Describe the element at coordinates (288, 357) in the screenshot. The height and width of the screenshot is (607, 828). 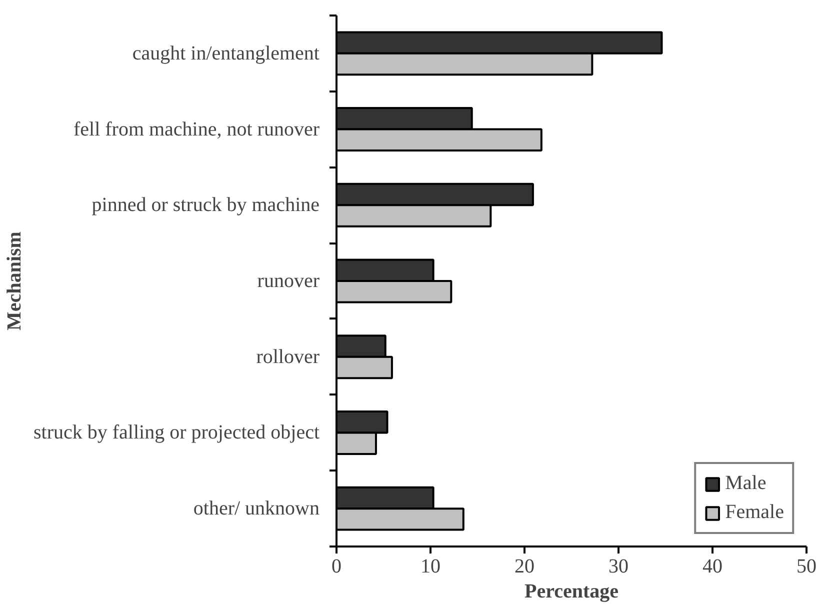
I see `y-tick-label: rollover` at that location.